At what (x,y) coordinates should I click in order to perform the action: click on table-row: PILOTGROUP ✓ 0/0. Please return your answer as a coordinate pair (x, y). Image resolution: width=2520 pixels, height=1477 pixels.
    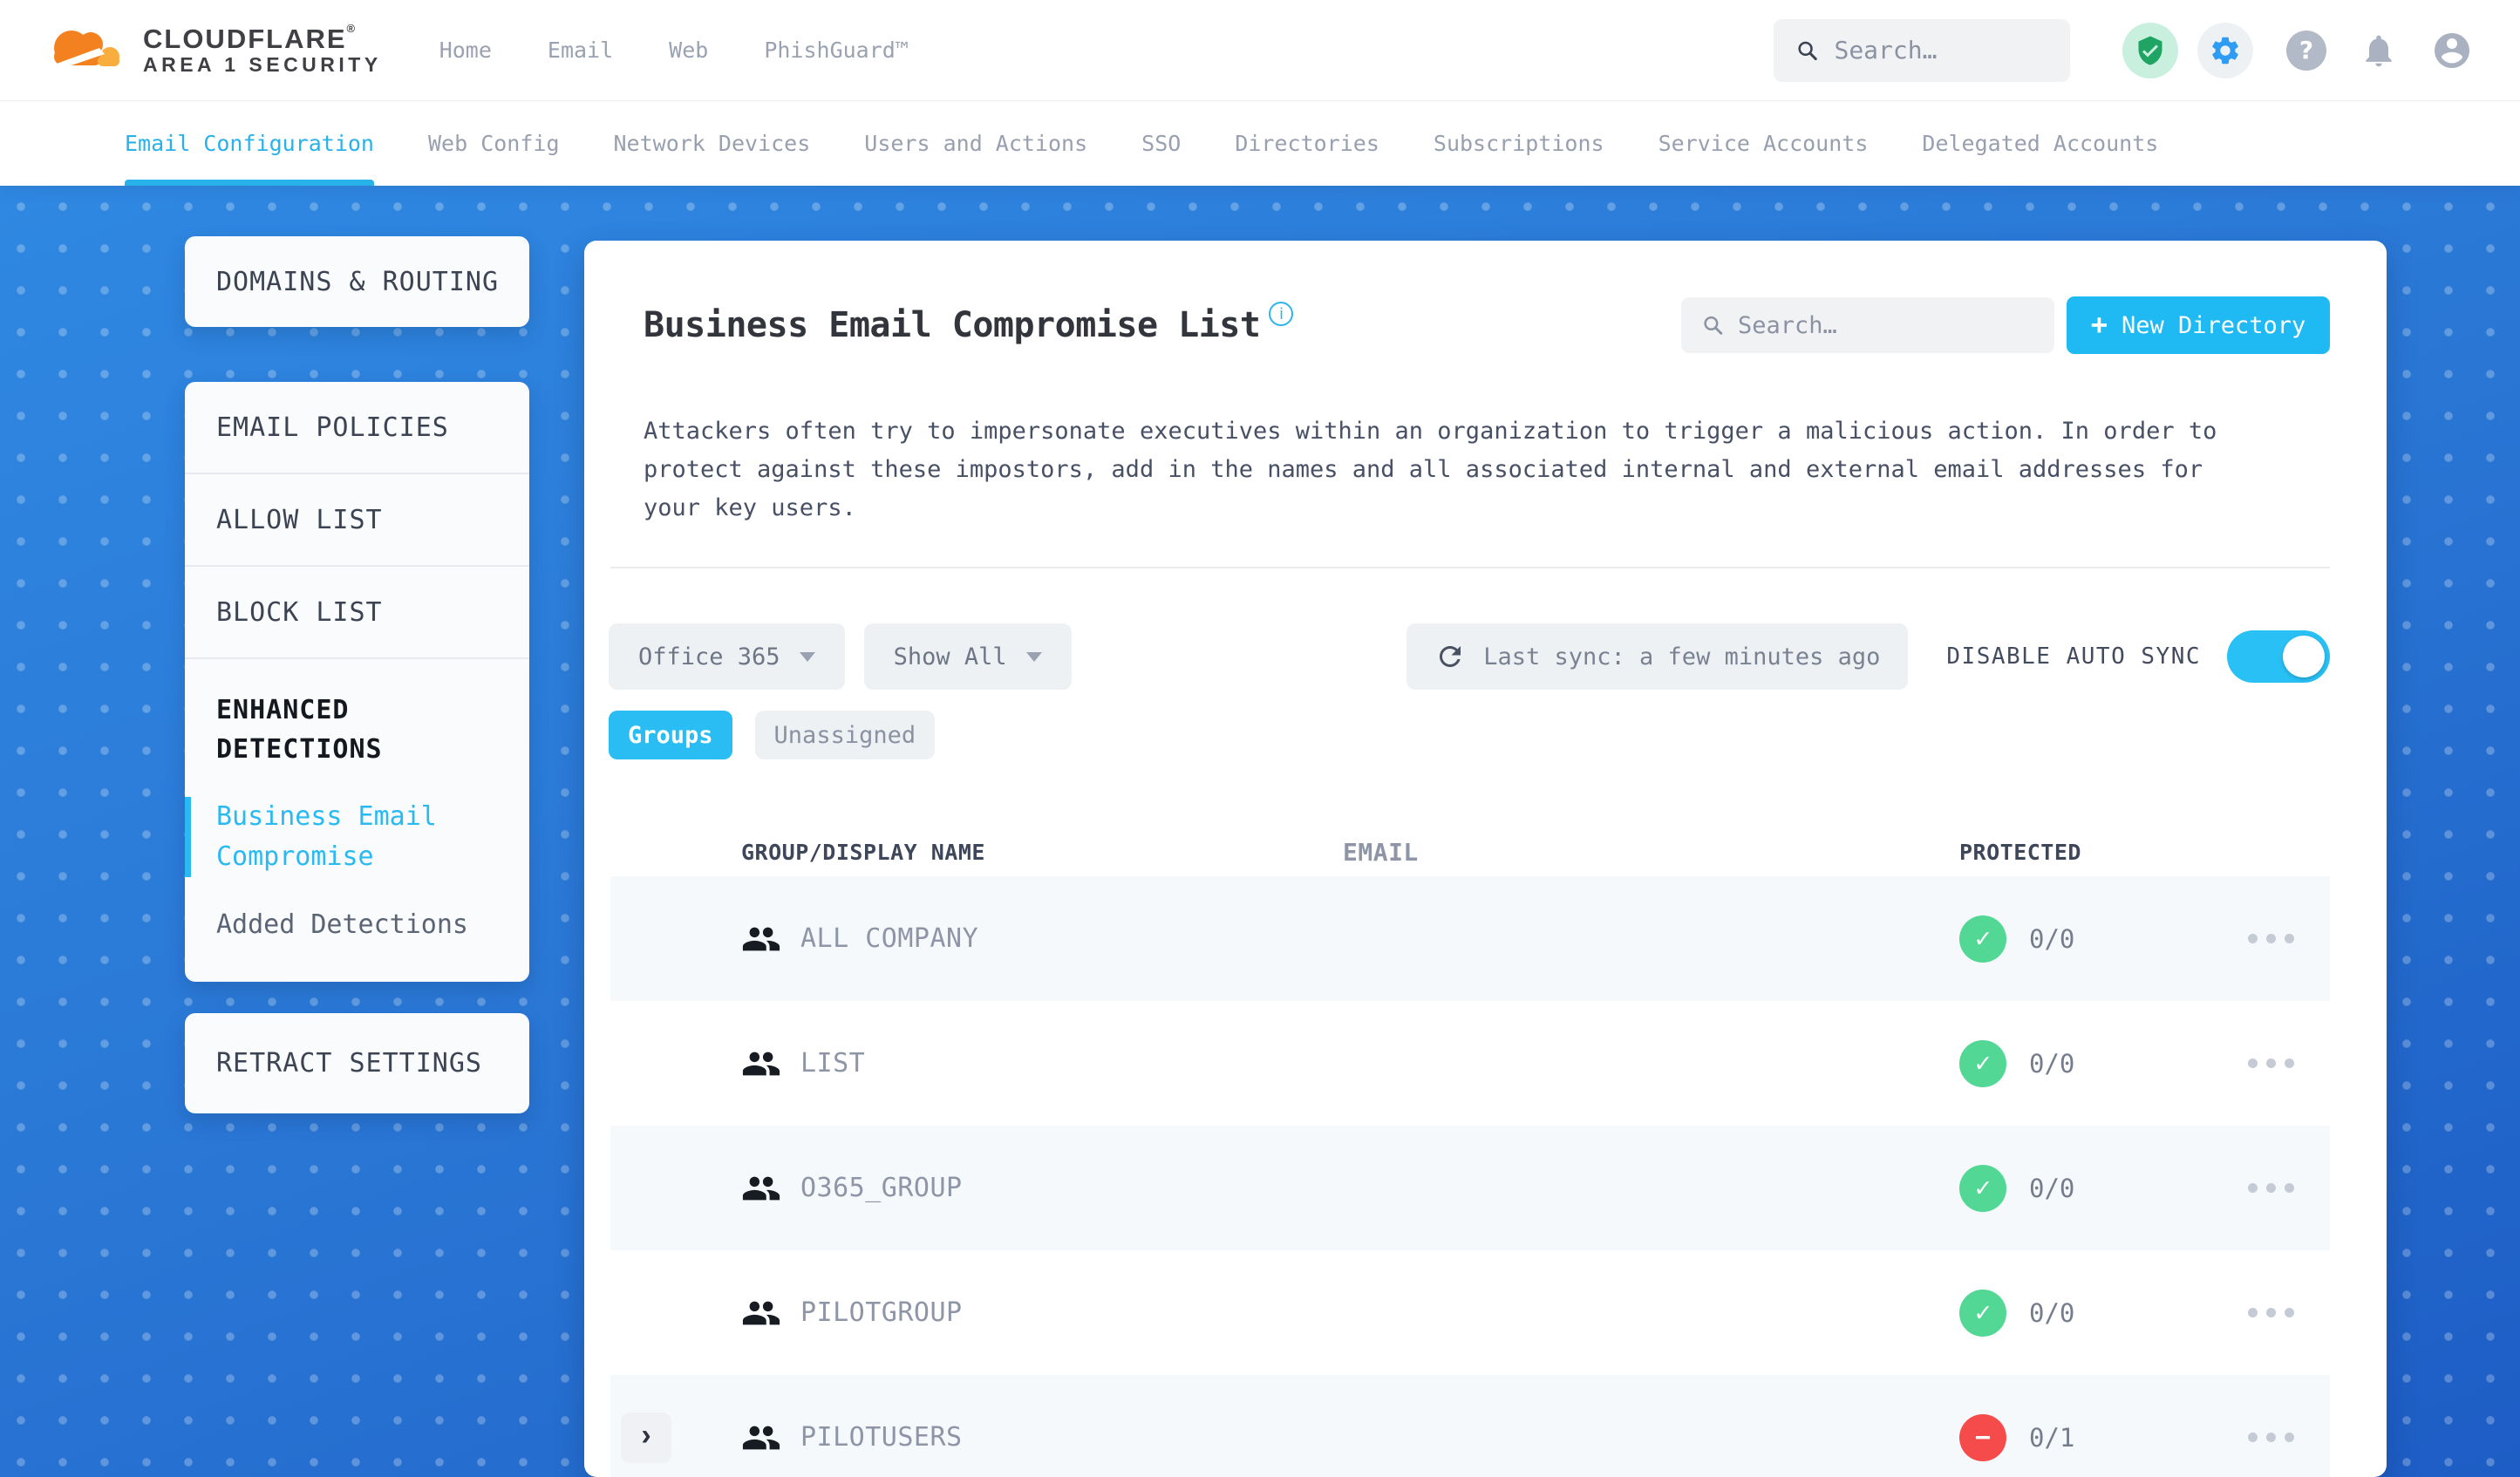
    Looking at the image, I should click on (1470, 1312).